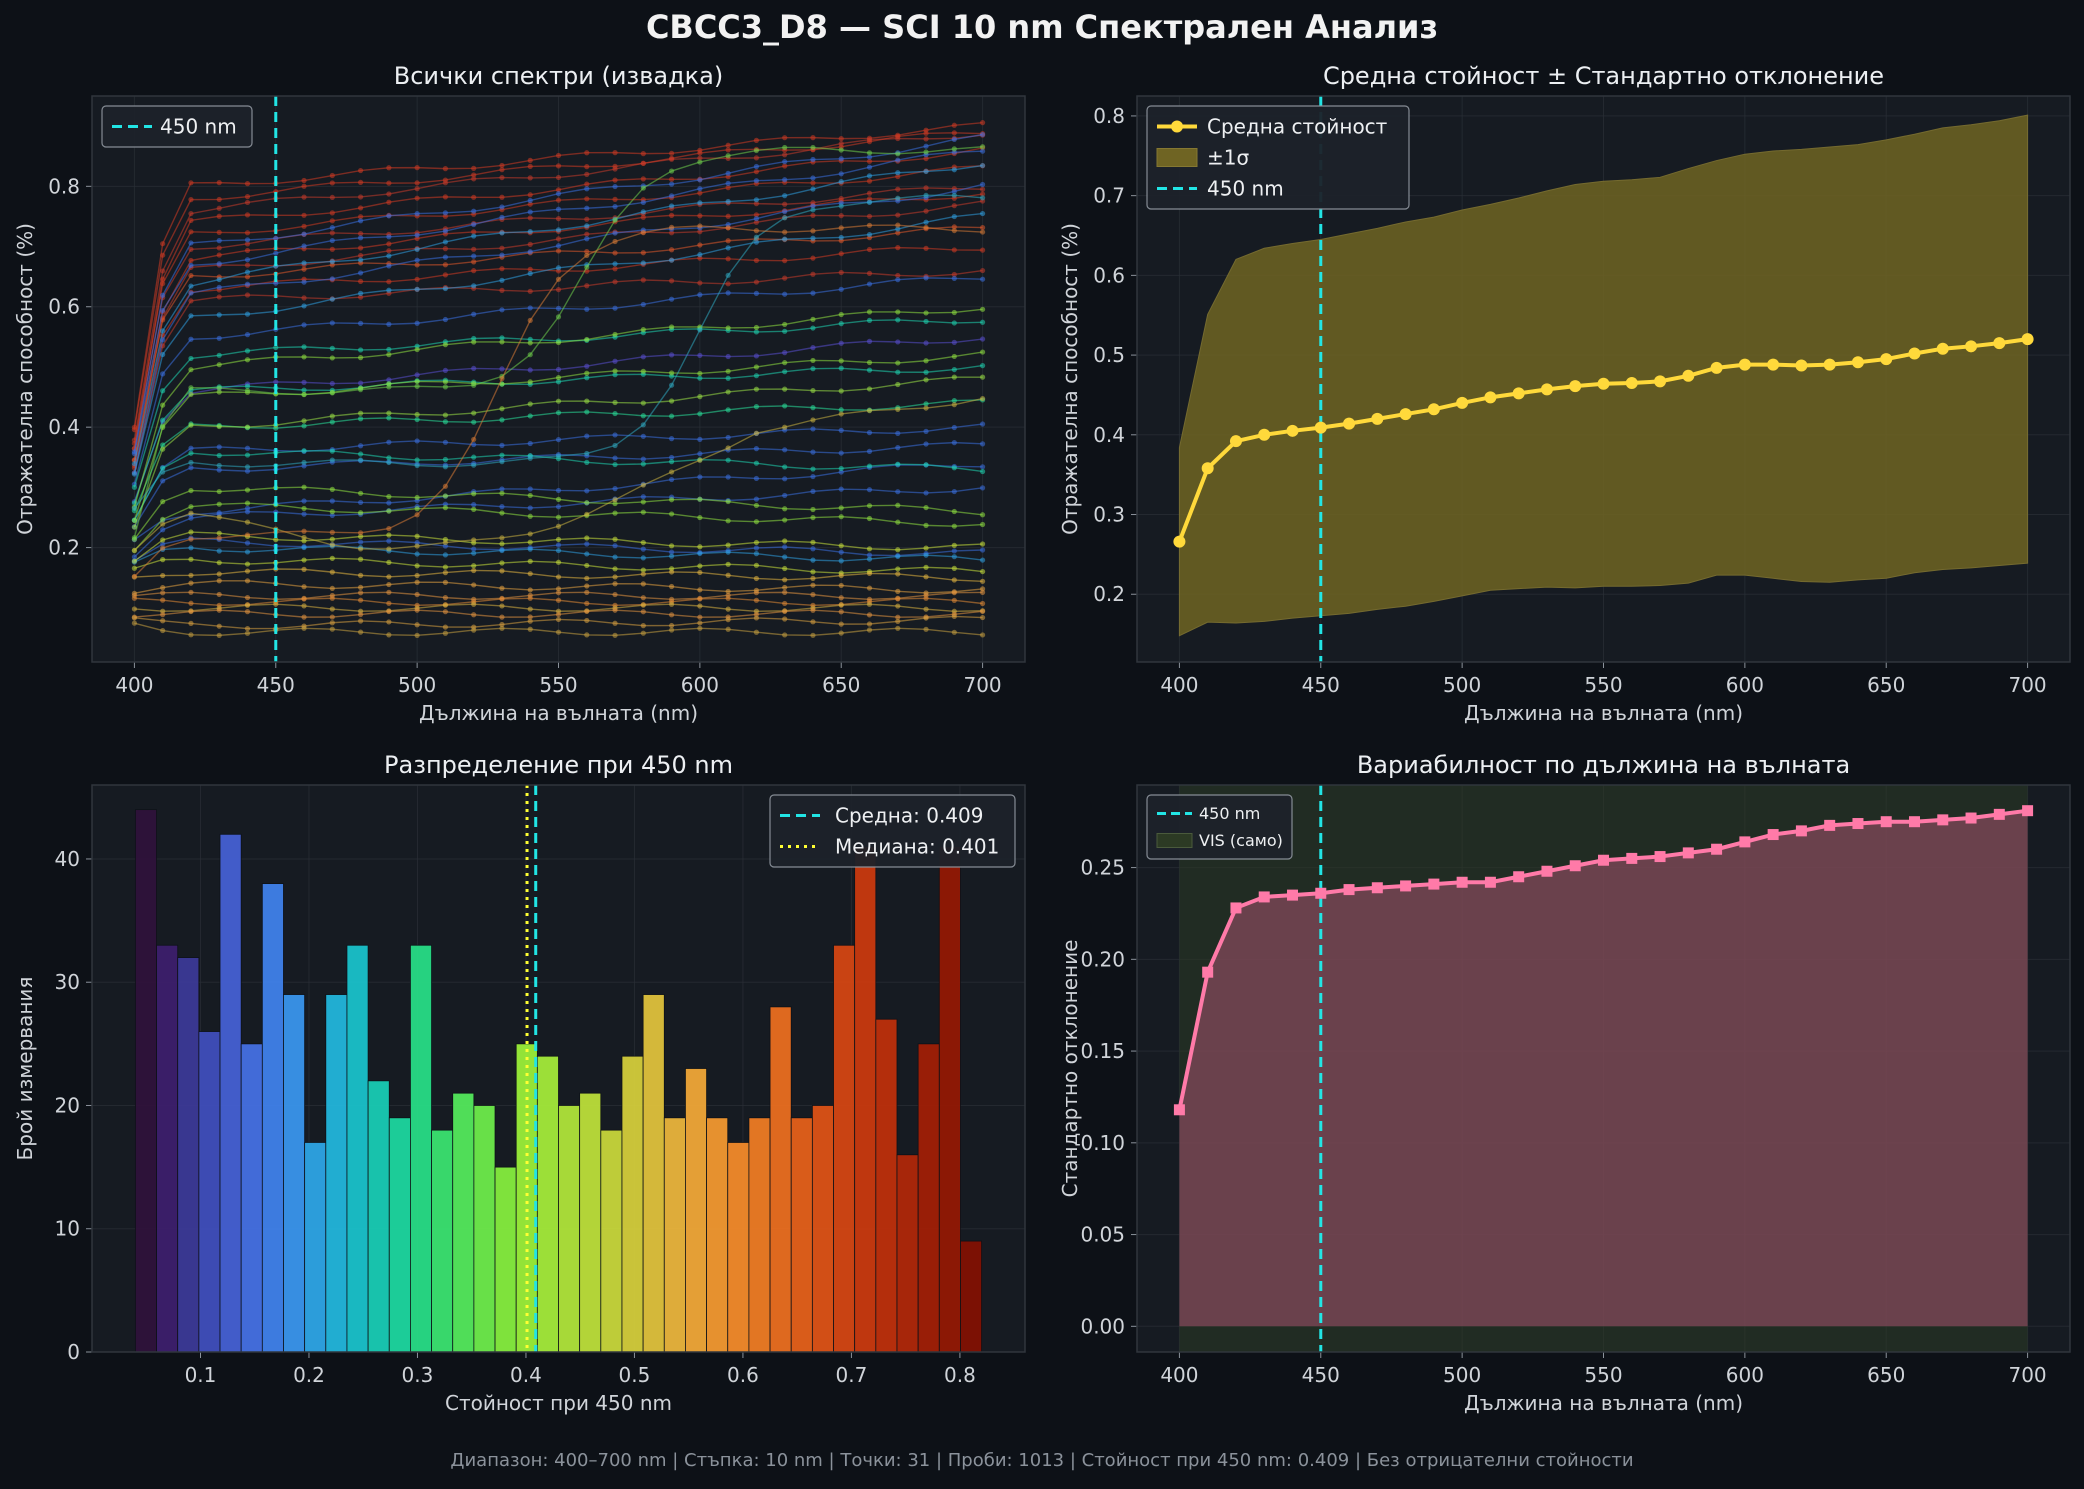 This screenshot has width=2084, height=1489. I want to click on y-axis-label: Отражателна способност (%), so click(1070, 379).